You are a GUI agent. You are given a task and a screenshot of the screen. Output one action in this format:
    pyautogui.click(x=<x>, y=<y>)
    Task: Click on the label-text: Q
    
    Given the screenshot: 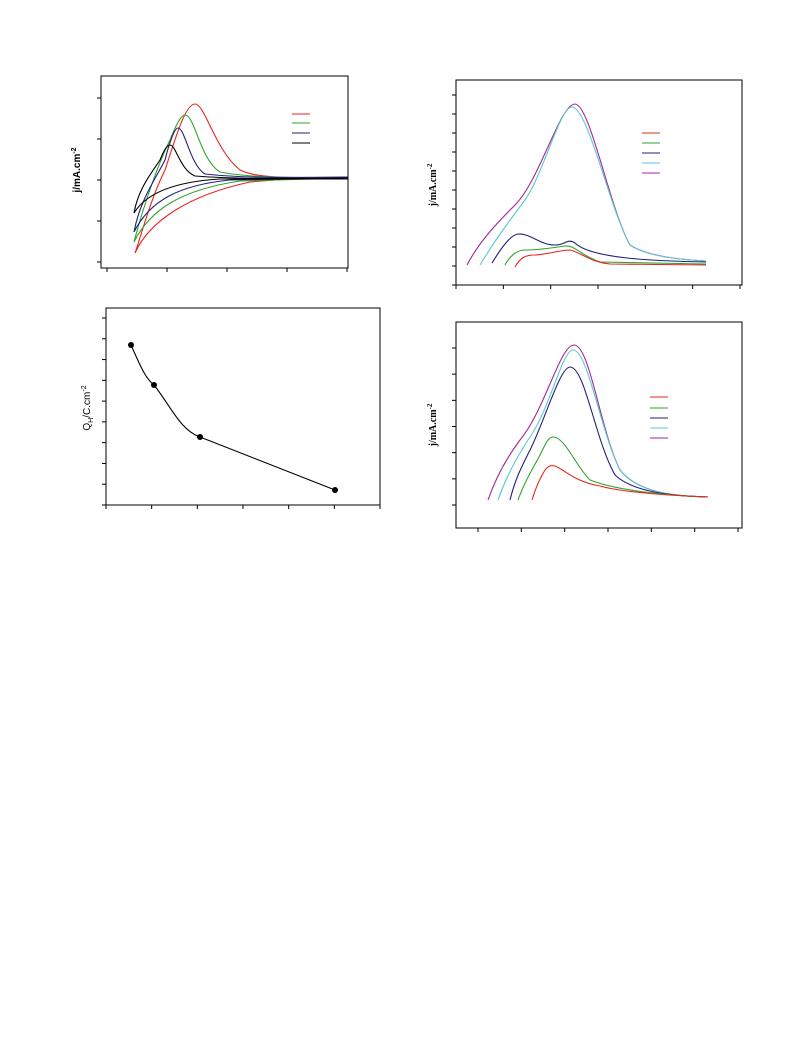 What is the action you would take?
    pyautogui.click(x=87, y=427)
    